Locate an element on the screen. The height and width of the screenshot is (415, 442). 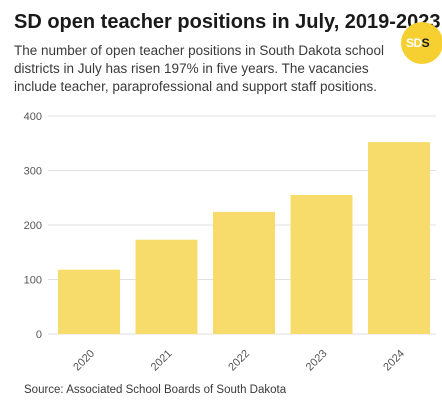
logo-text-part2: S is located at coordinates (425, 43).